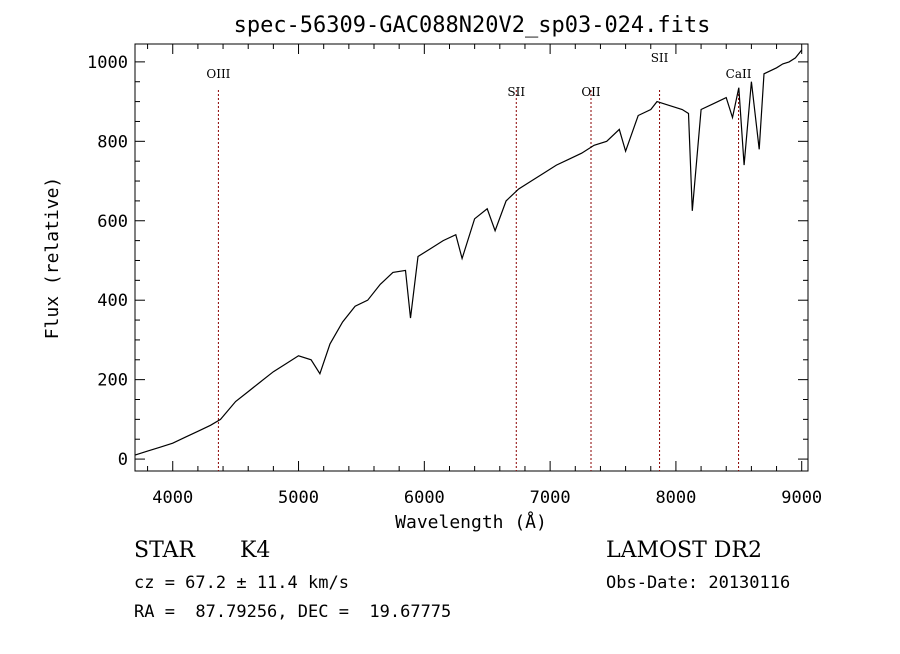 This screenshot has width=900, height=654. I want to click on line-marker-label: OIII, so click(218, 74).